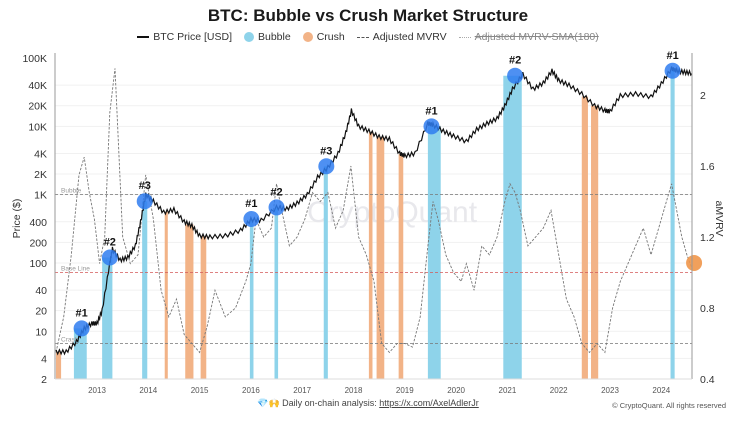 The width and height of the screenshot is (736, 421). I want to click on reference-line-label: Base Line, so click(75, 269).